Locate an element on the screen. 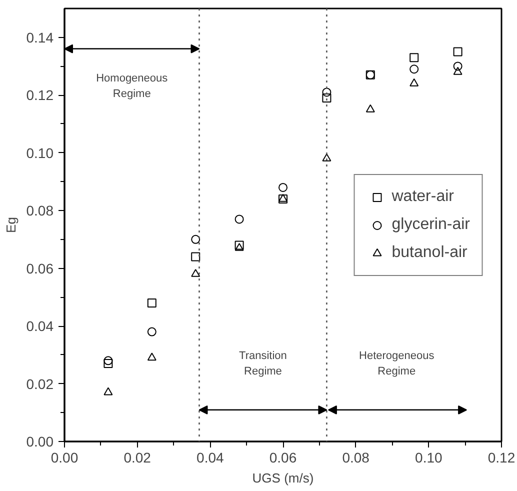 The width and height of the screenshot is (517, 491). x-tick-label: 0.08 is located at coordinates (356, 458).